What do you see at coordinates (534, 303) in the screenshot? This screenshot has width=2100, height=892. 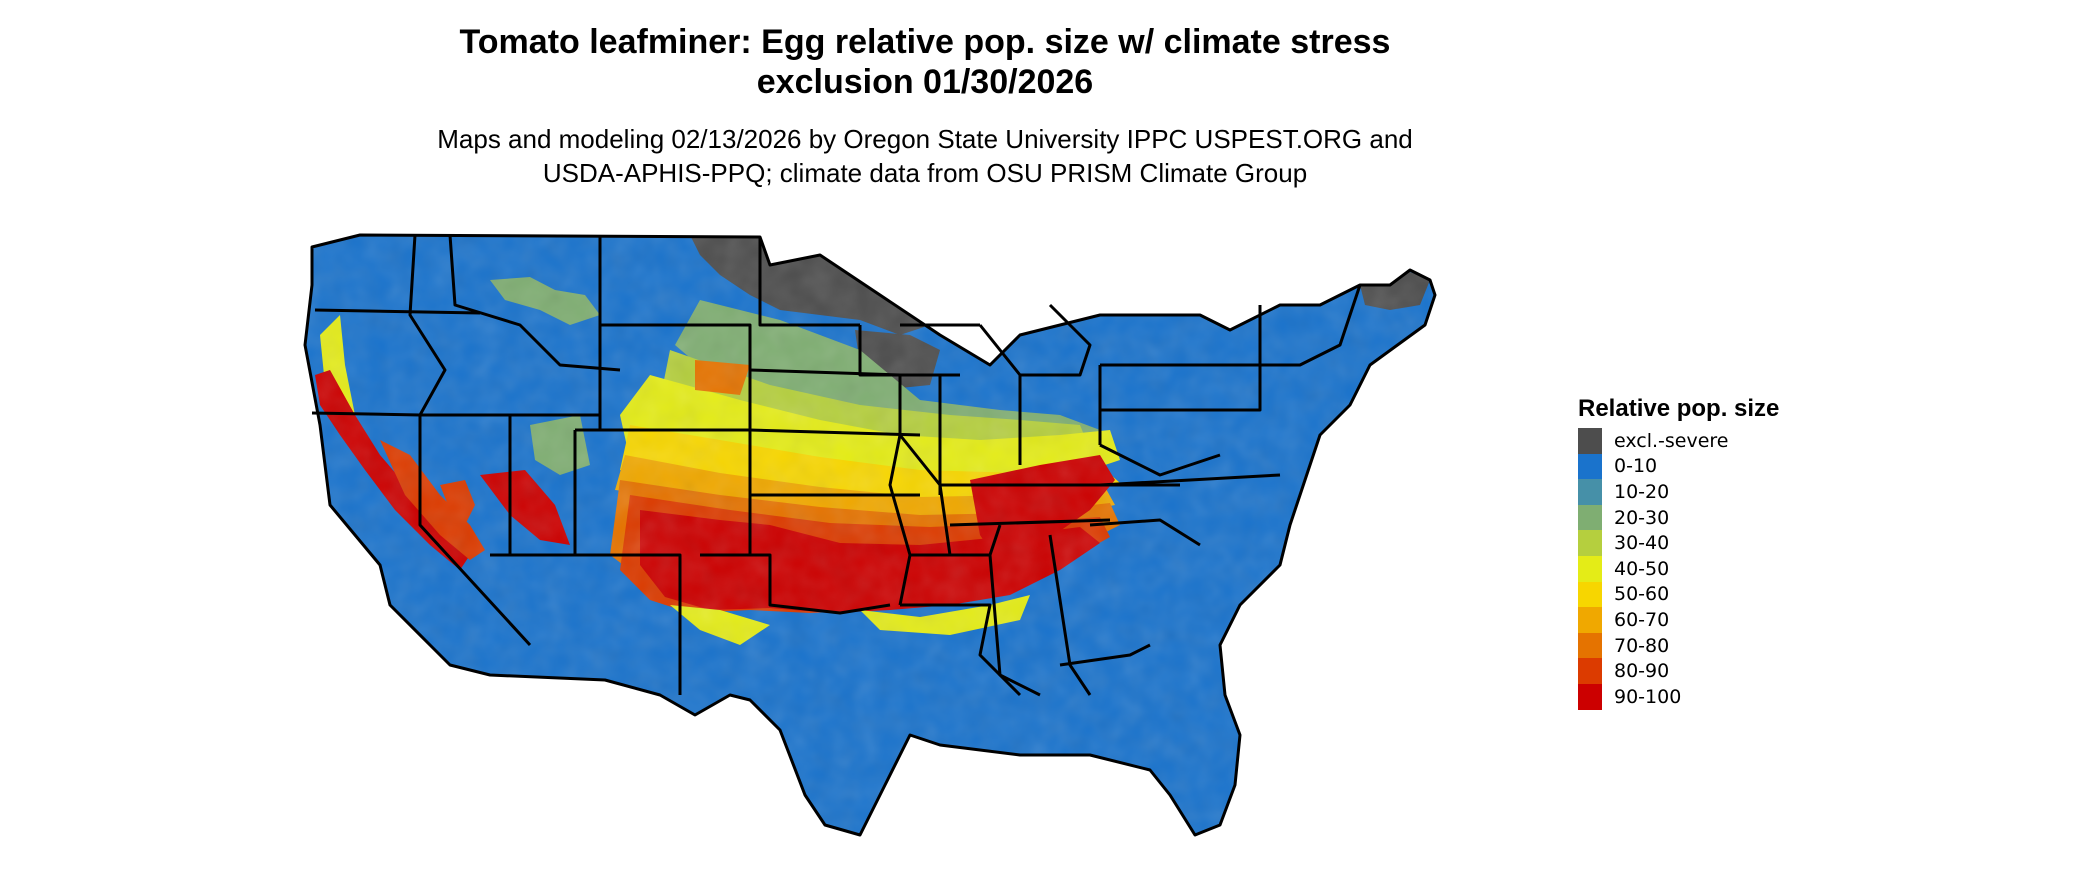 I see `border-id-mt` at bounding box center [534, 303].